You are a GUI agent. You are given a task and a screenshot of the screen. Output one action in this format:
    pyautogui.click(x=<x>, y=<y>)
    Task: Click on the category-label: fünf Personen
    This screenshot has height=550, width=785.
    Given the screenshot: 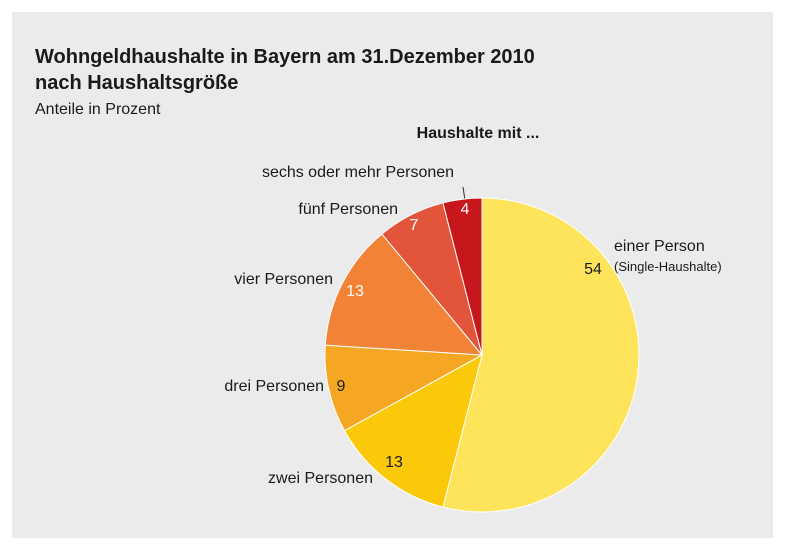 What is the action you would take?
    pyautogui.click(x=348, y=209)
    